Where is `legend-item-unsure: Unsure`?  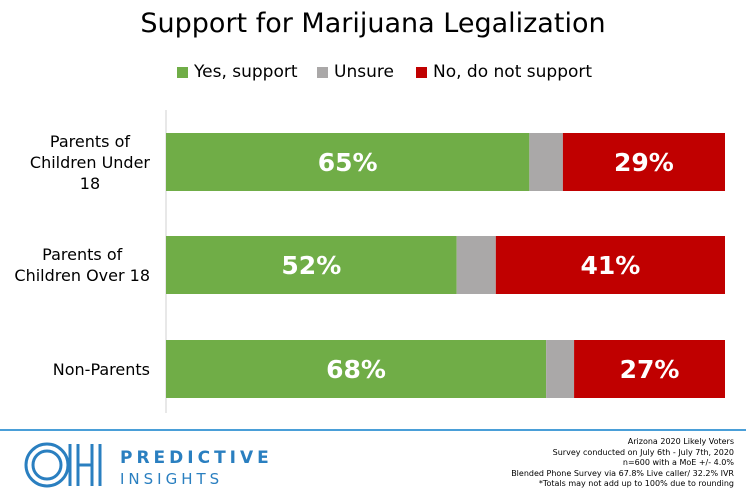 legend-item-unsure: Unsure is located at coordinates (355, 72).